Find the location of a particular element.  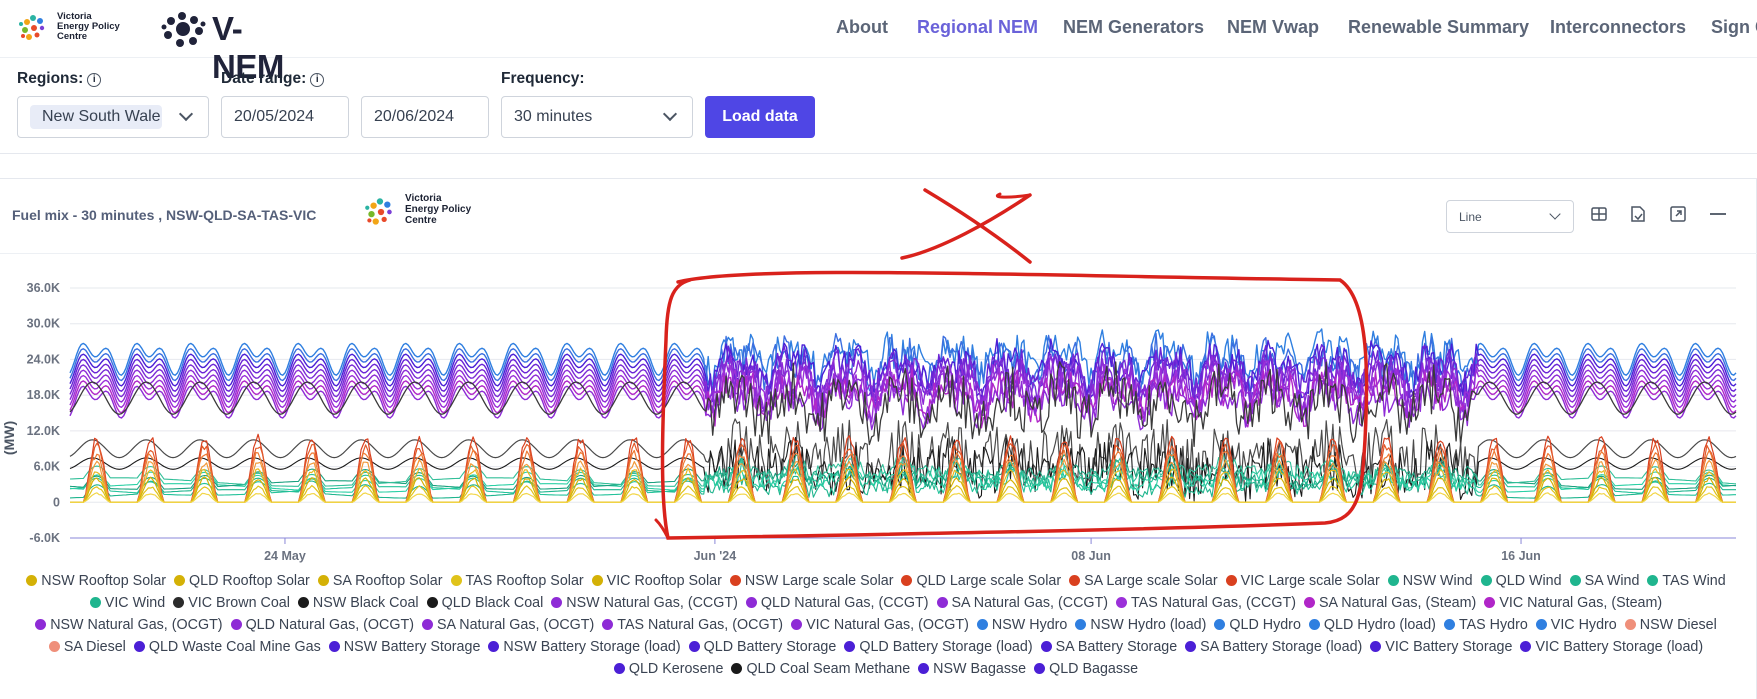

expand-icon is located at coordinates (1678, 214).